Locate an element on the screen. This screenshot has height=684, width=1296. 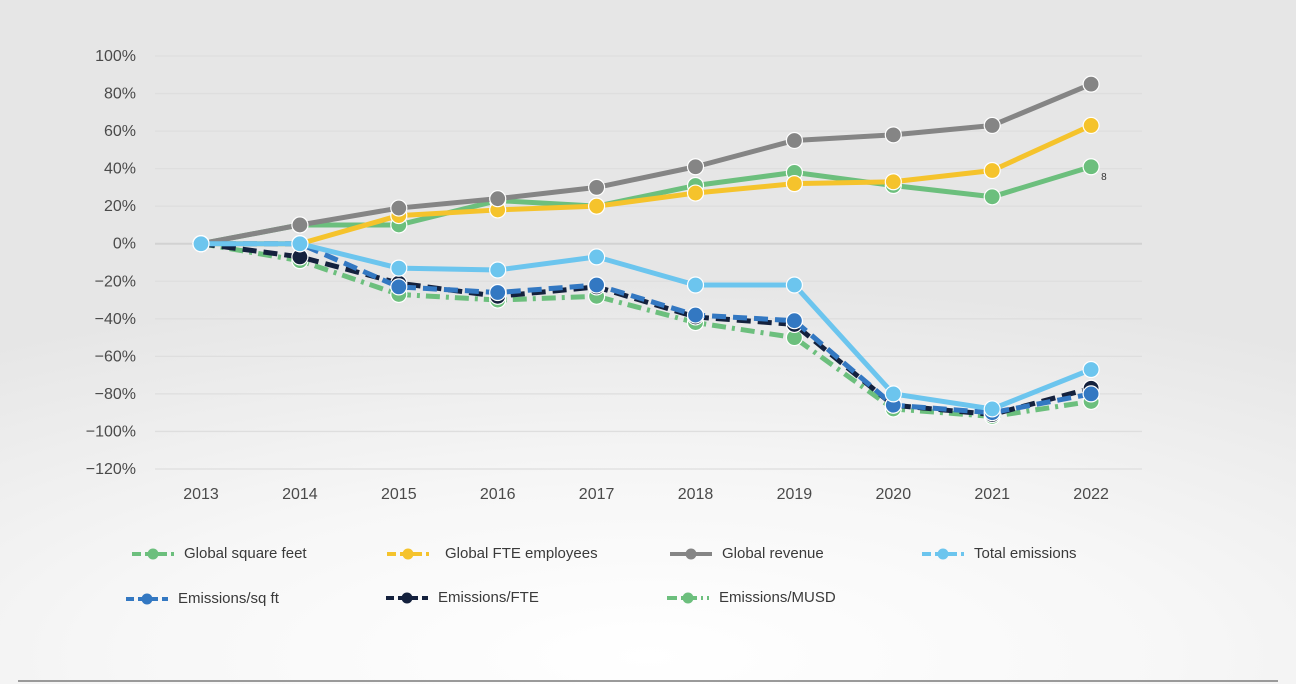
legend-label: Total emissions is located at coordinates (1025, 553).